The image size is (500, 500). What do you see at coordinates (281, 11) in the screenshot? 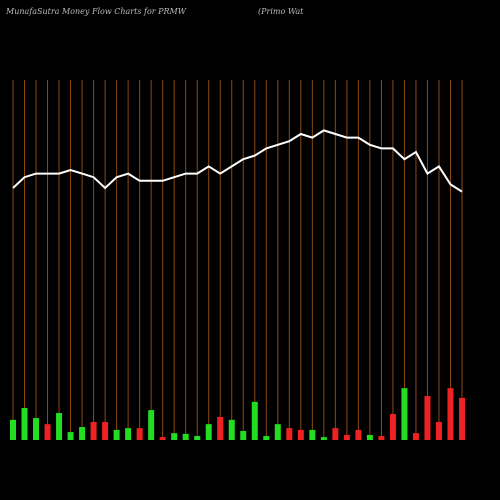
I see `chart-subtitle: (Primo Wat` at bounding box center [281, 11].